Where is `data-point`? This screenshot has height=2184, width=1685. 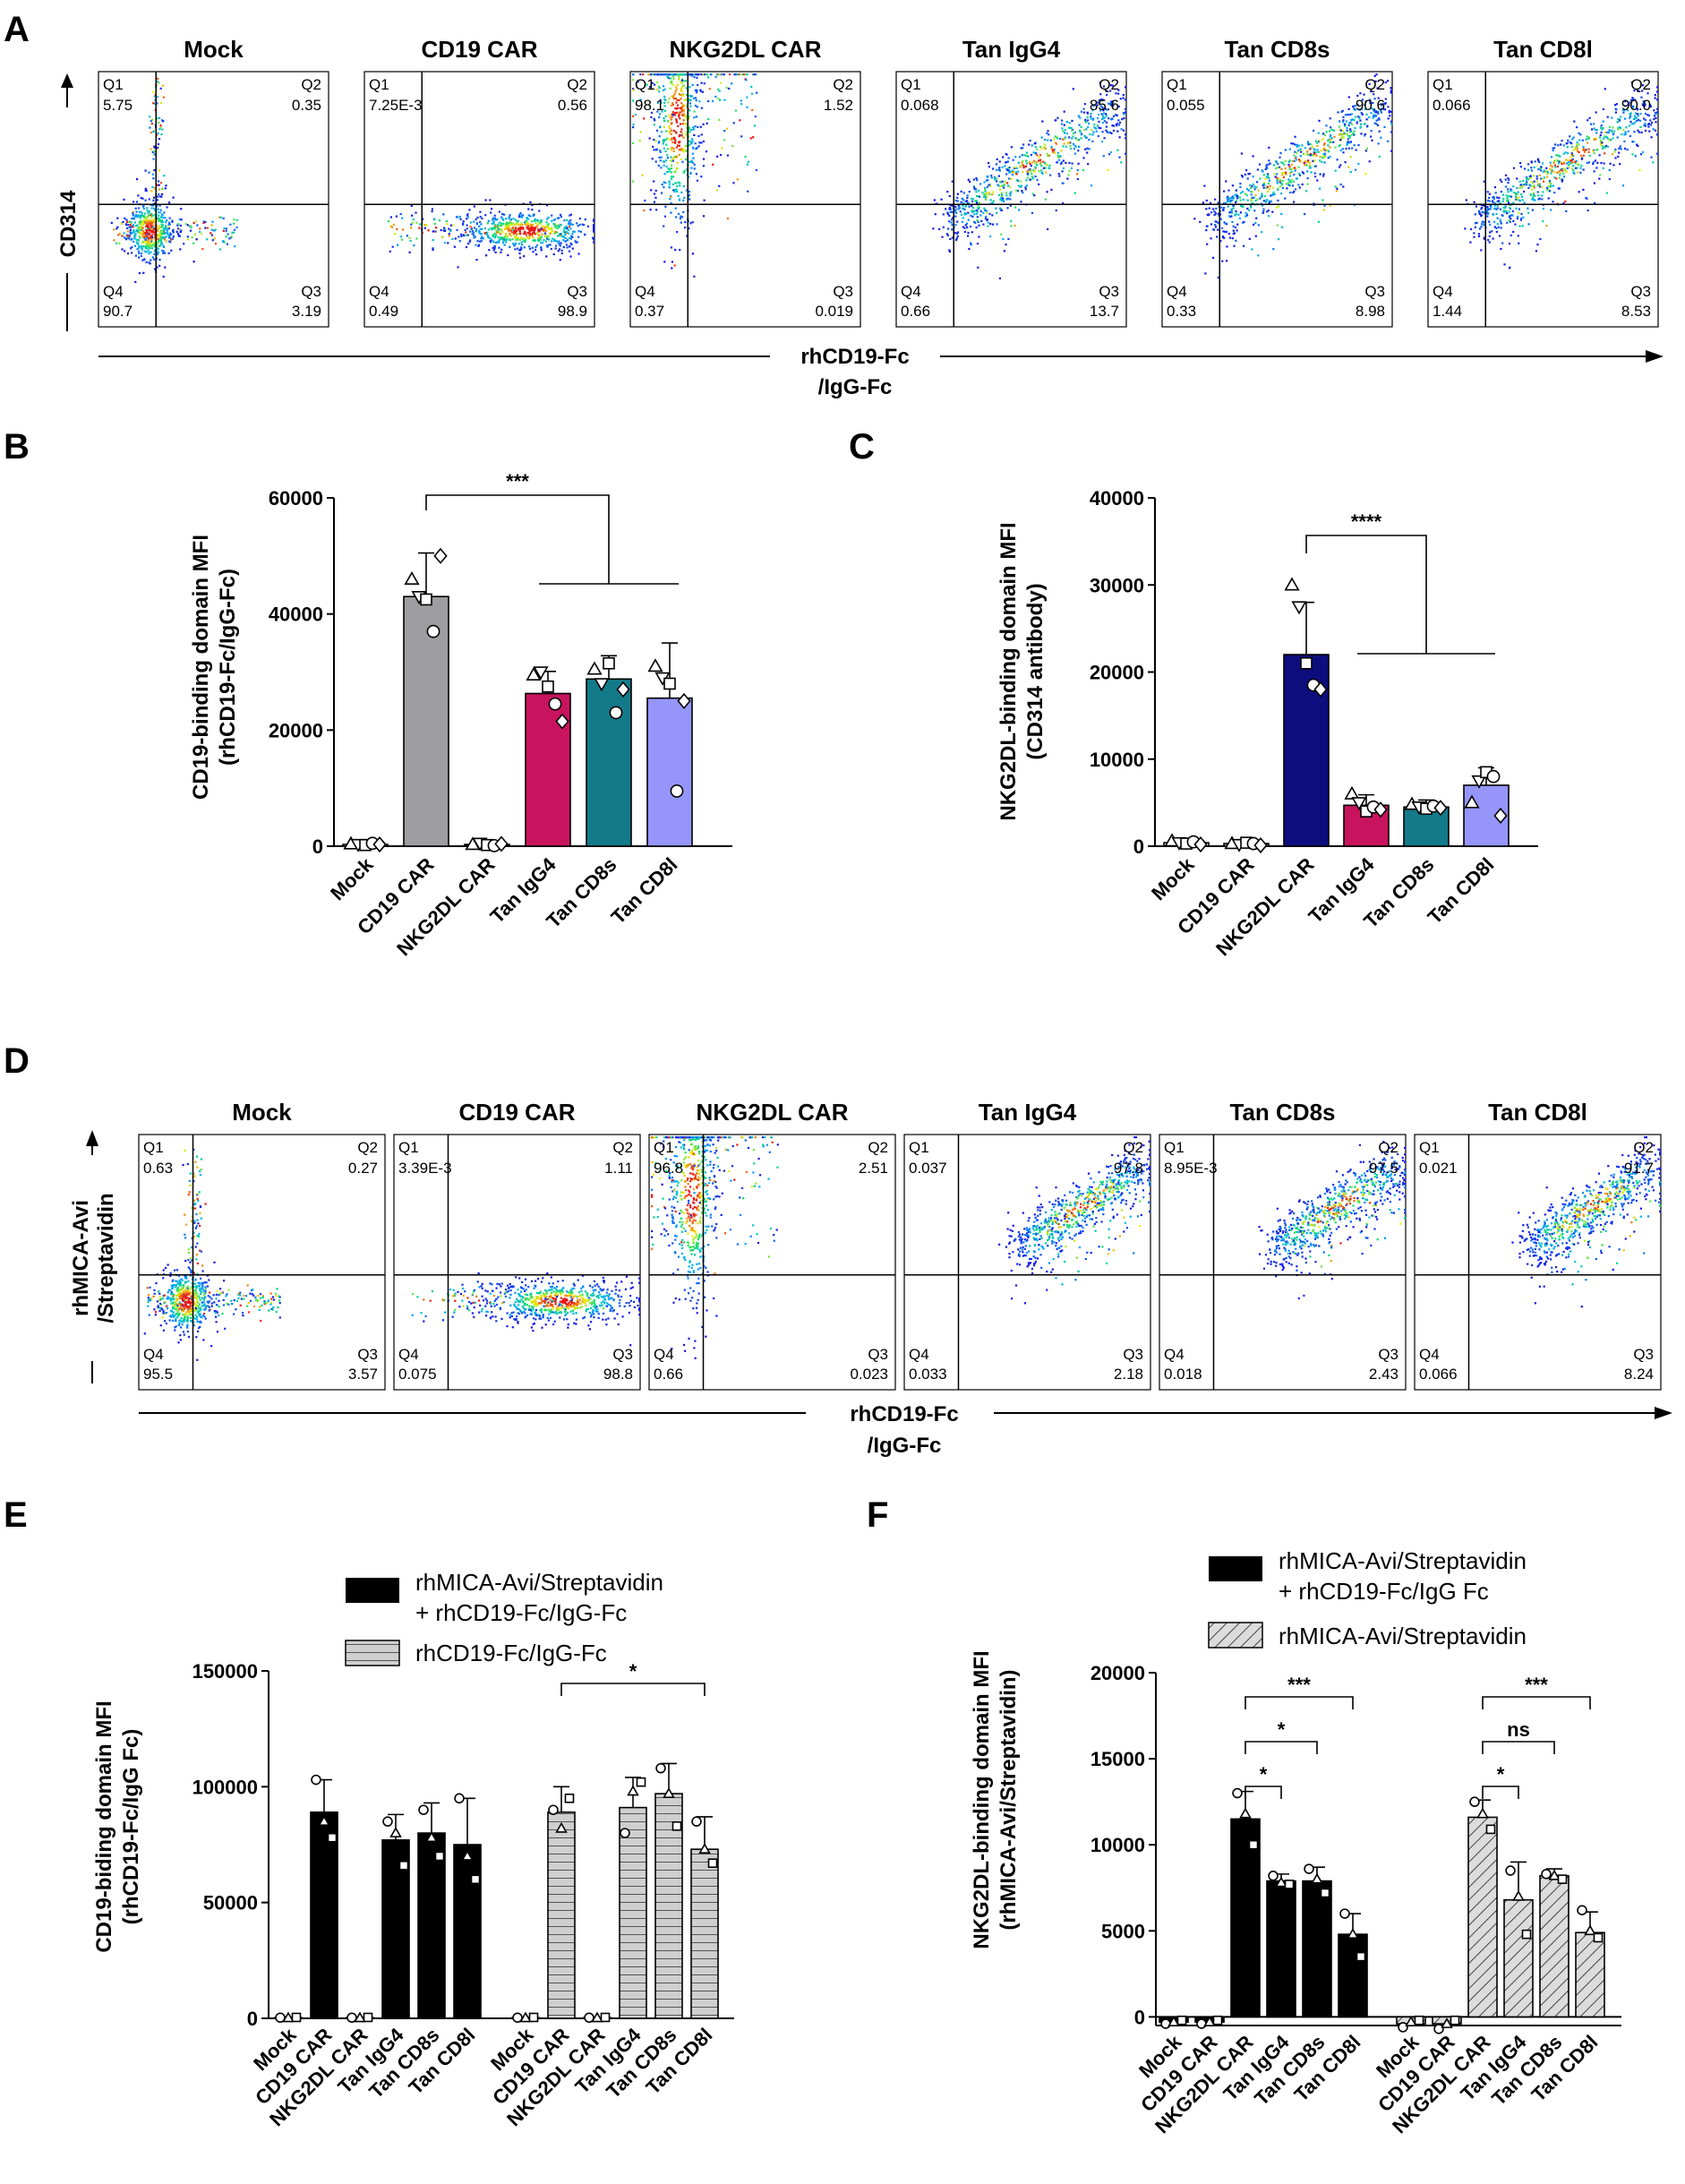
data-point is located at coordinates (616, 713).